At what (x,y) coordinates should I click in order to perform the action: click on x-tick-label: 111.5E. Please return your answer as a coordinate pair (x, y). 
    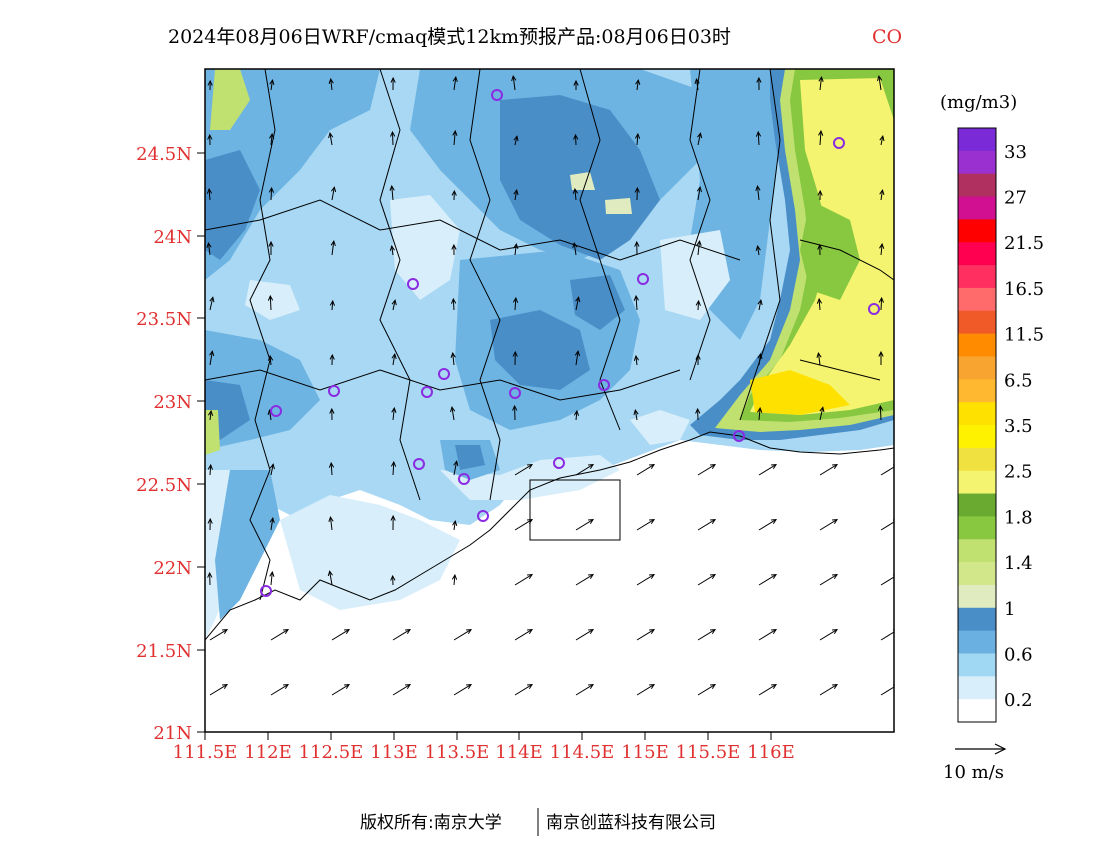
    Looking at the image, I should click on (205, 752).